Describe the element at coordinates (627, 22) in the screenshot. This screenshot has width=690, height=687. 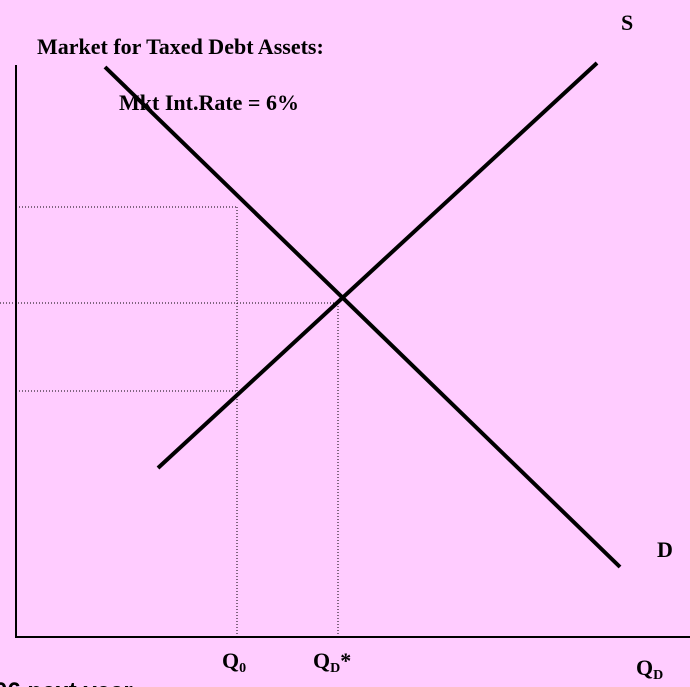
I see `supply-label: S` at that location.